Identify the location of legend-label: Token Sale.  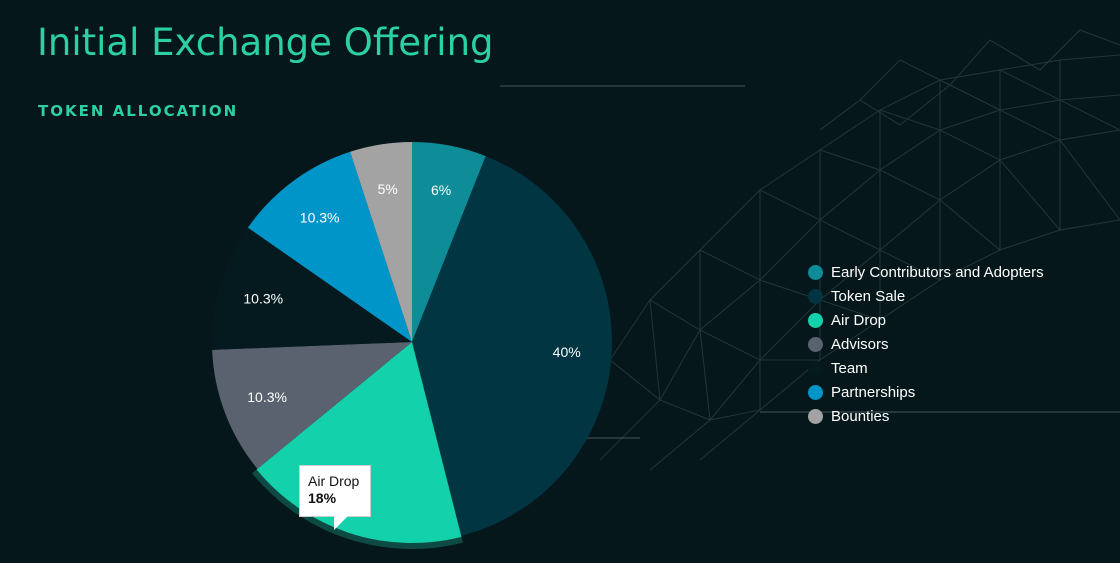
(868, 296).